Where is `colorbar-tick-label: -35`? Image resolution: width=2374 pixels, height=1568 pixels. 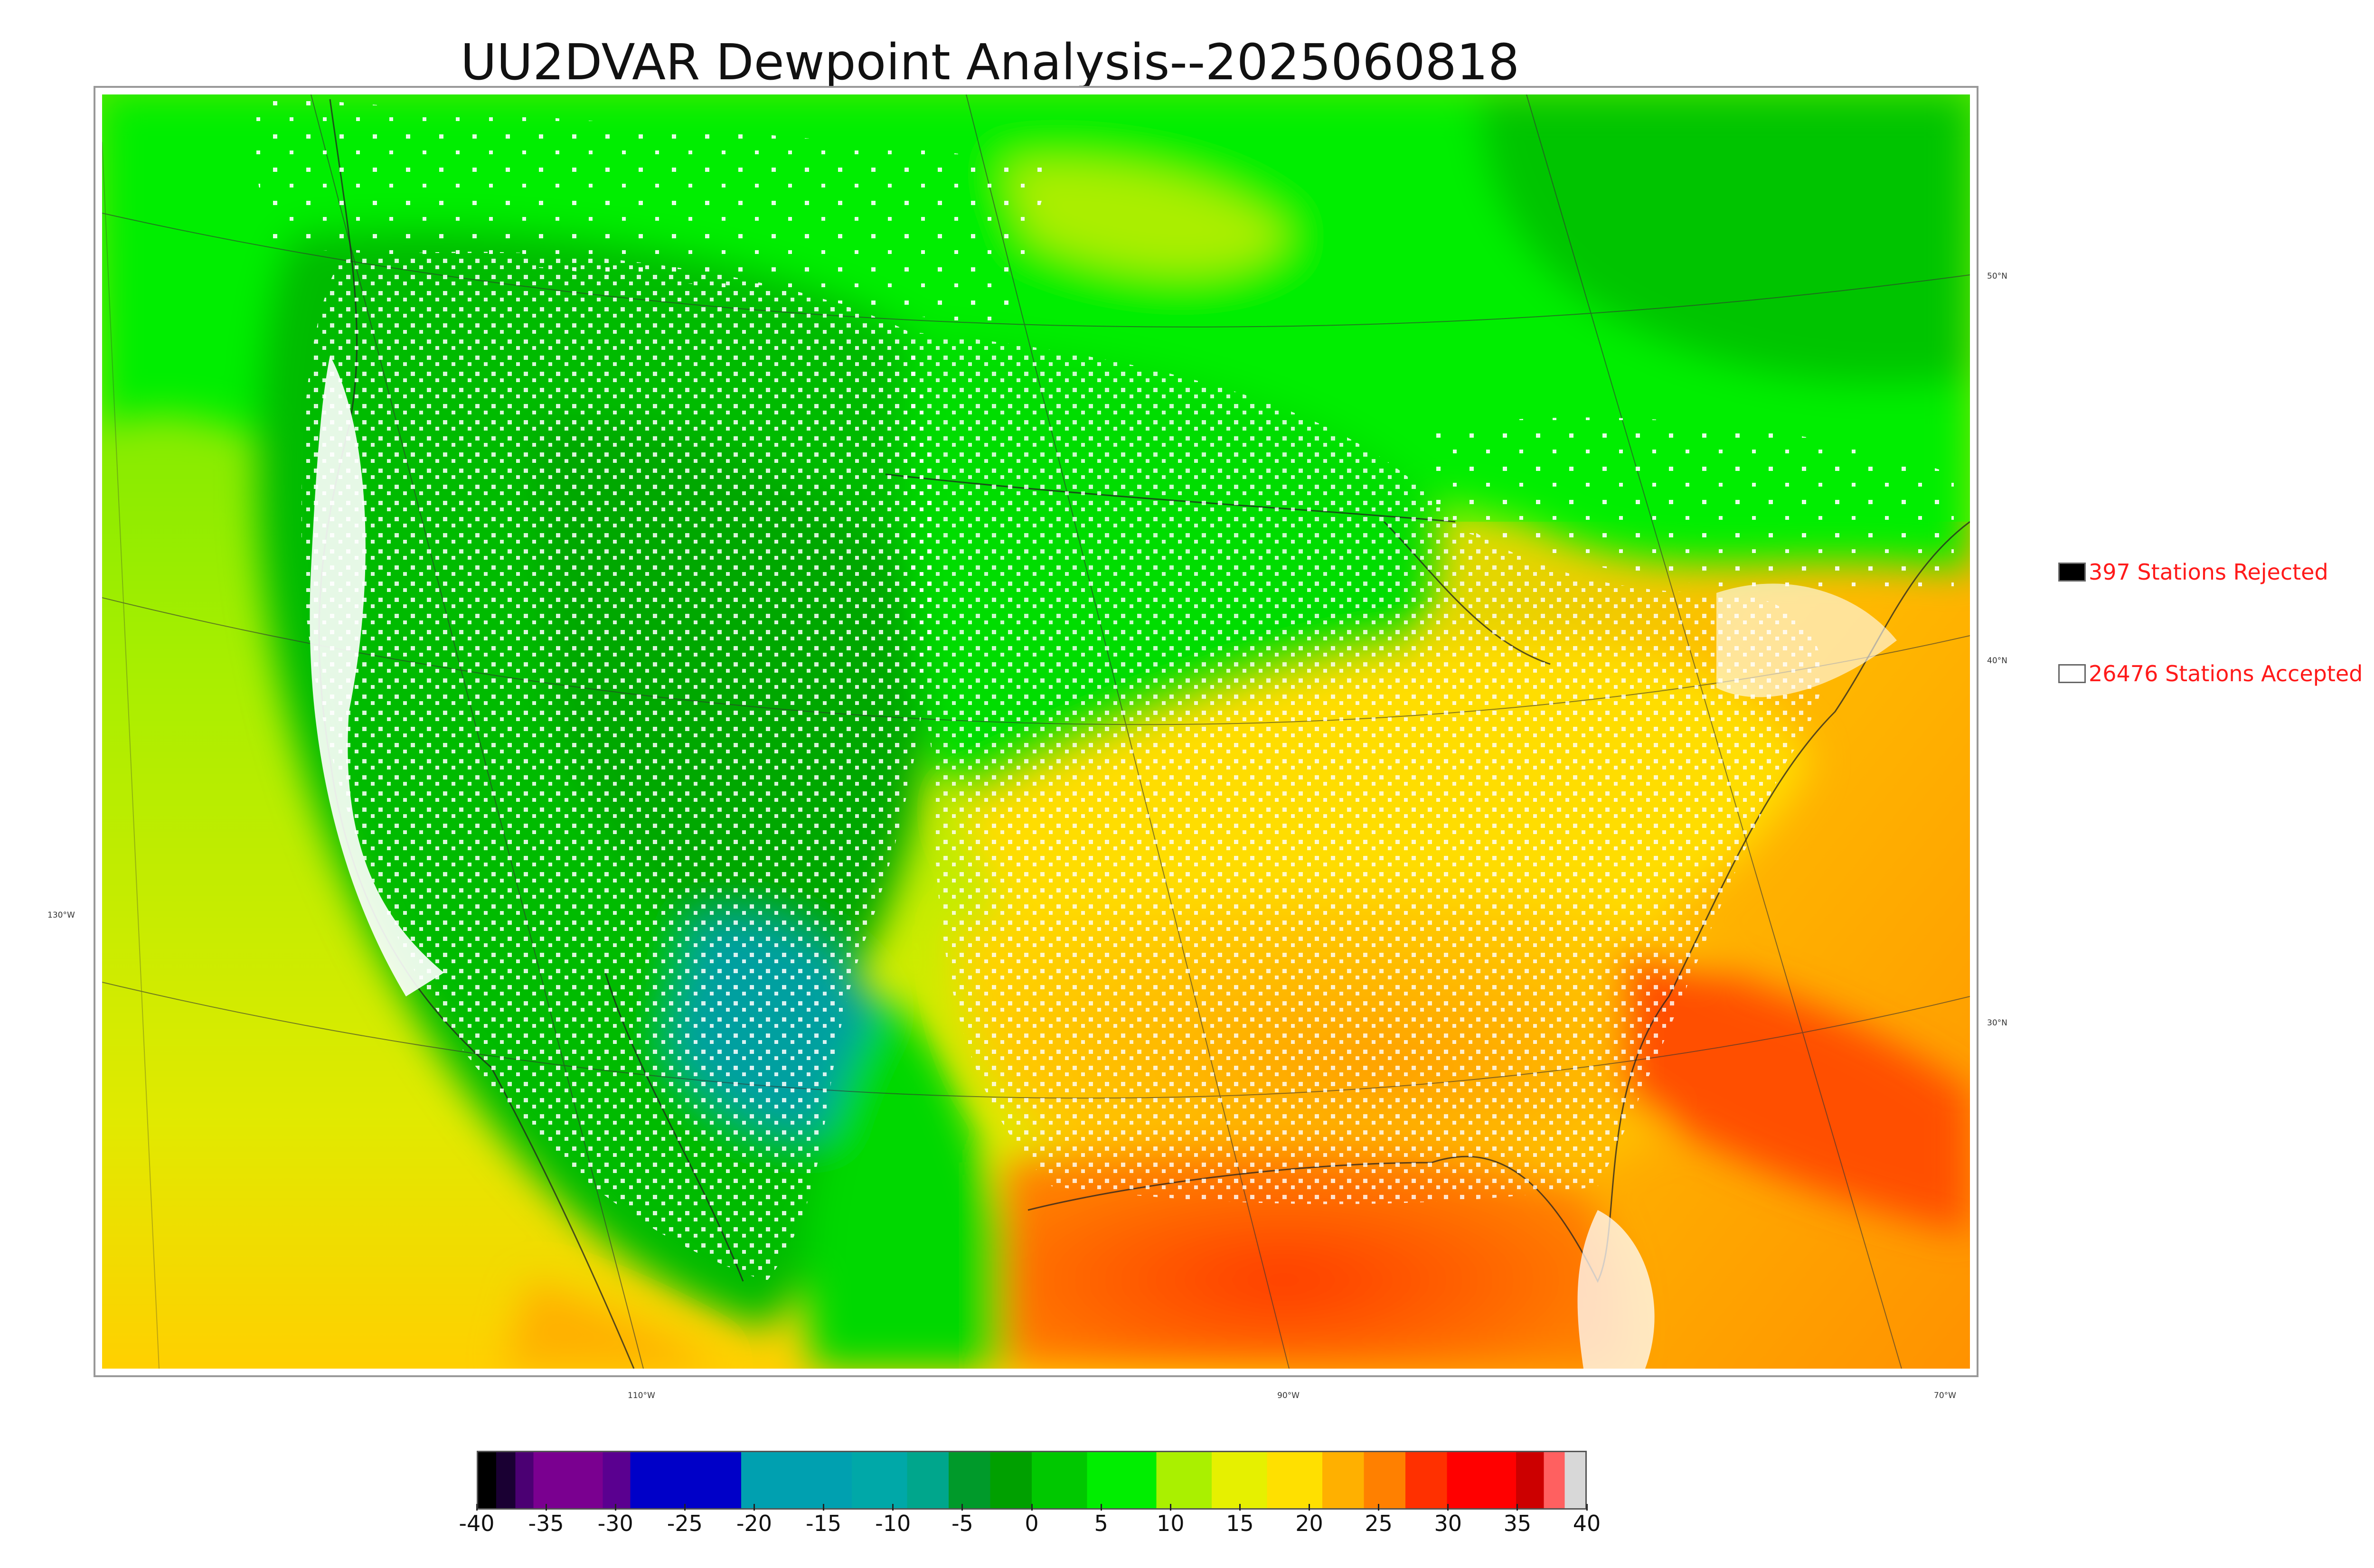 colorbar-tick-label: -35 is located at coordinates (546, 1524).